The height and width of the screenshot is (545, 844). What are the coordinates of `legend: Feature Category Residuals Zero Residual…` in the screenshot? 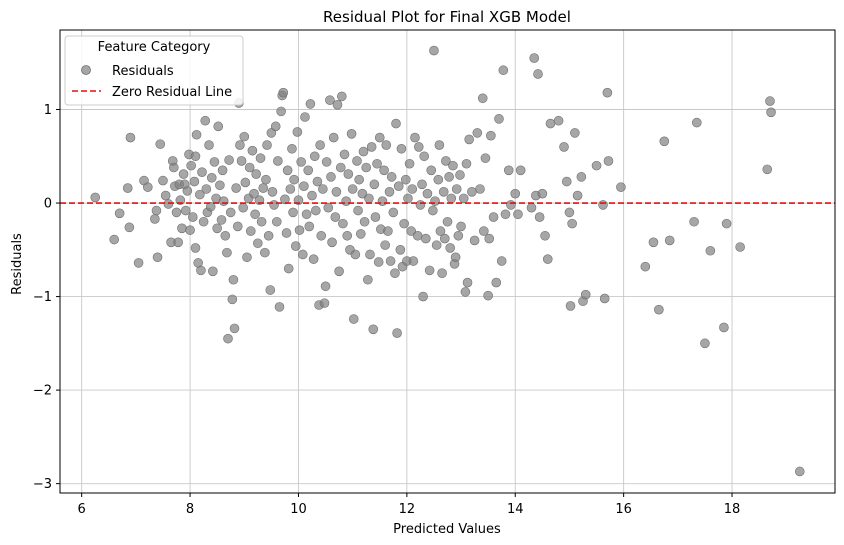 It's located at (154, 70).